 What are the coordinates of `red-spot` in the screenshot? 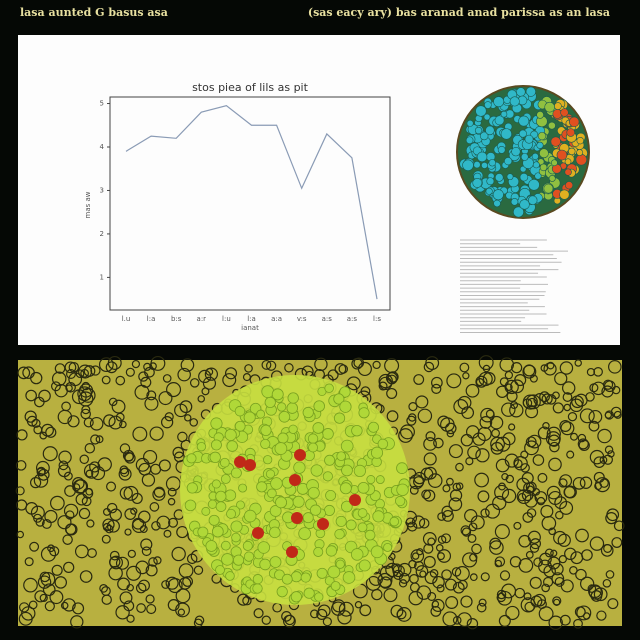 It's located at (323, 524).